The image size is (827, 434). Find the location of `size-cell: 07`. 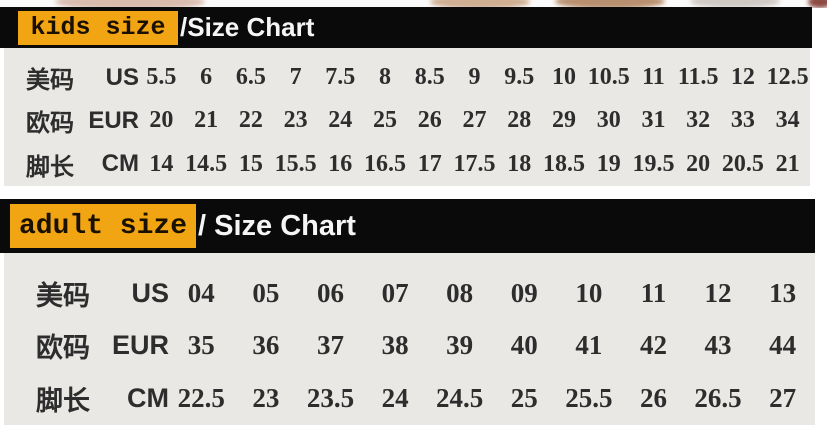

size-cell: 07 is located at coordinates (395, 292).